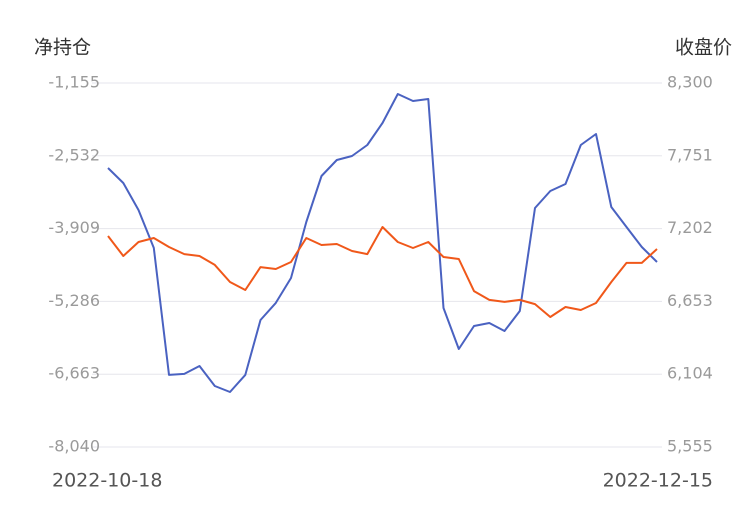 This screenshot has width=750, height=510. I want to click on y2-tick-label: 6,653, so click(690, 300).